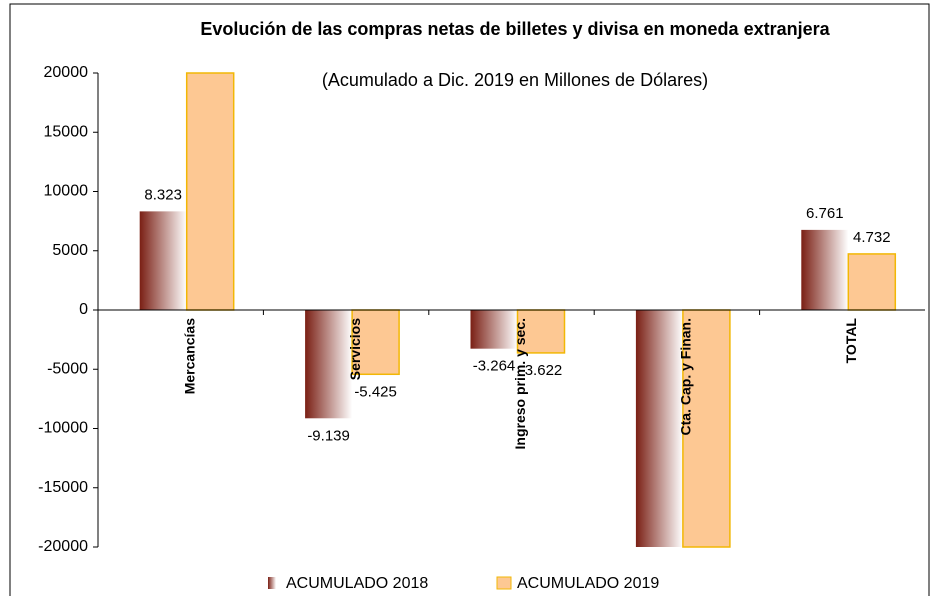  Describe the element at coordinates (328, 435) in the screenshot. I see `data-label: -9.139` at that location.